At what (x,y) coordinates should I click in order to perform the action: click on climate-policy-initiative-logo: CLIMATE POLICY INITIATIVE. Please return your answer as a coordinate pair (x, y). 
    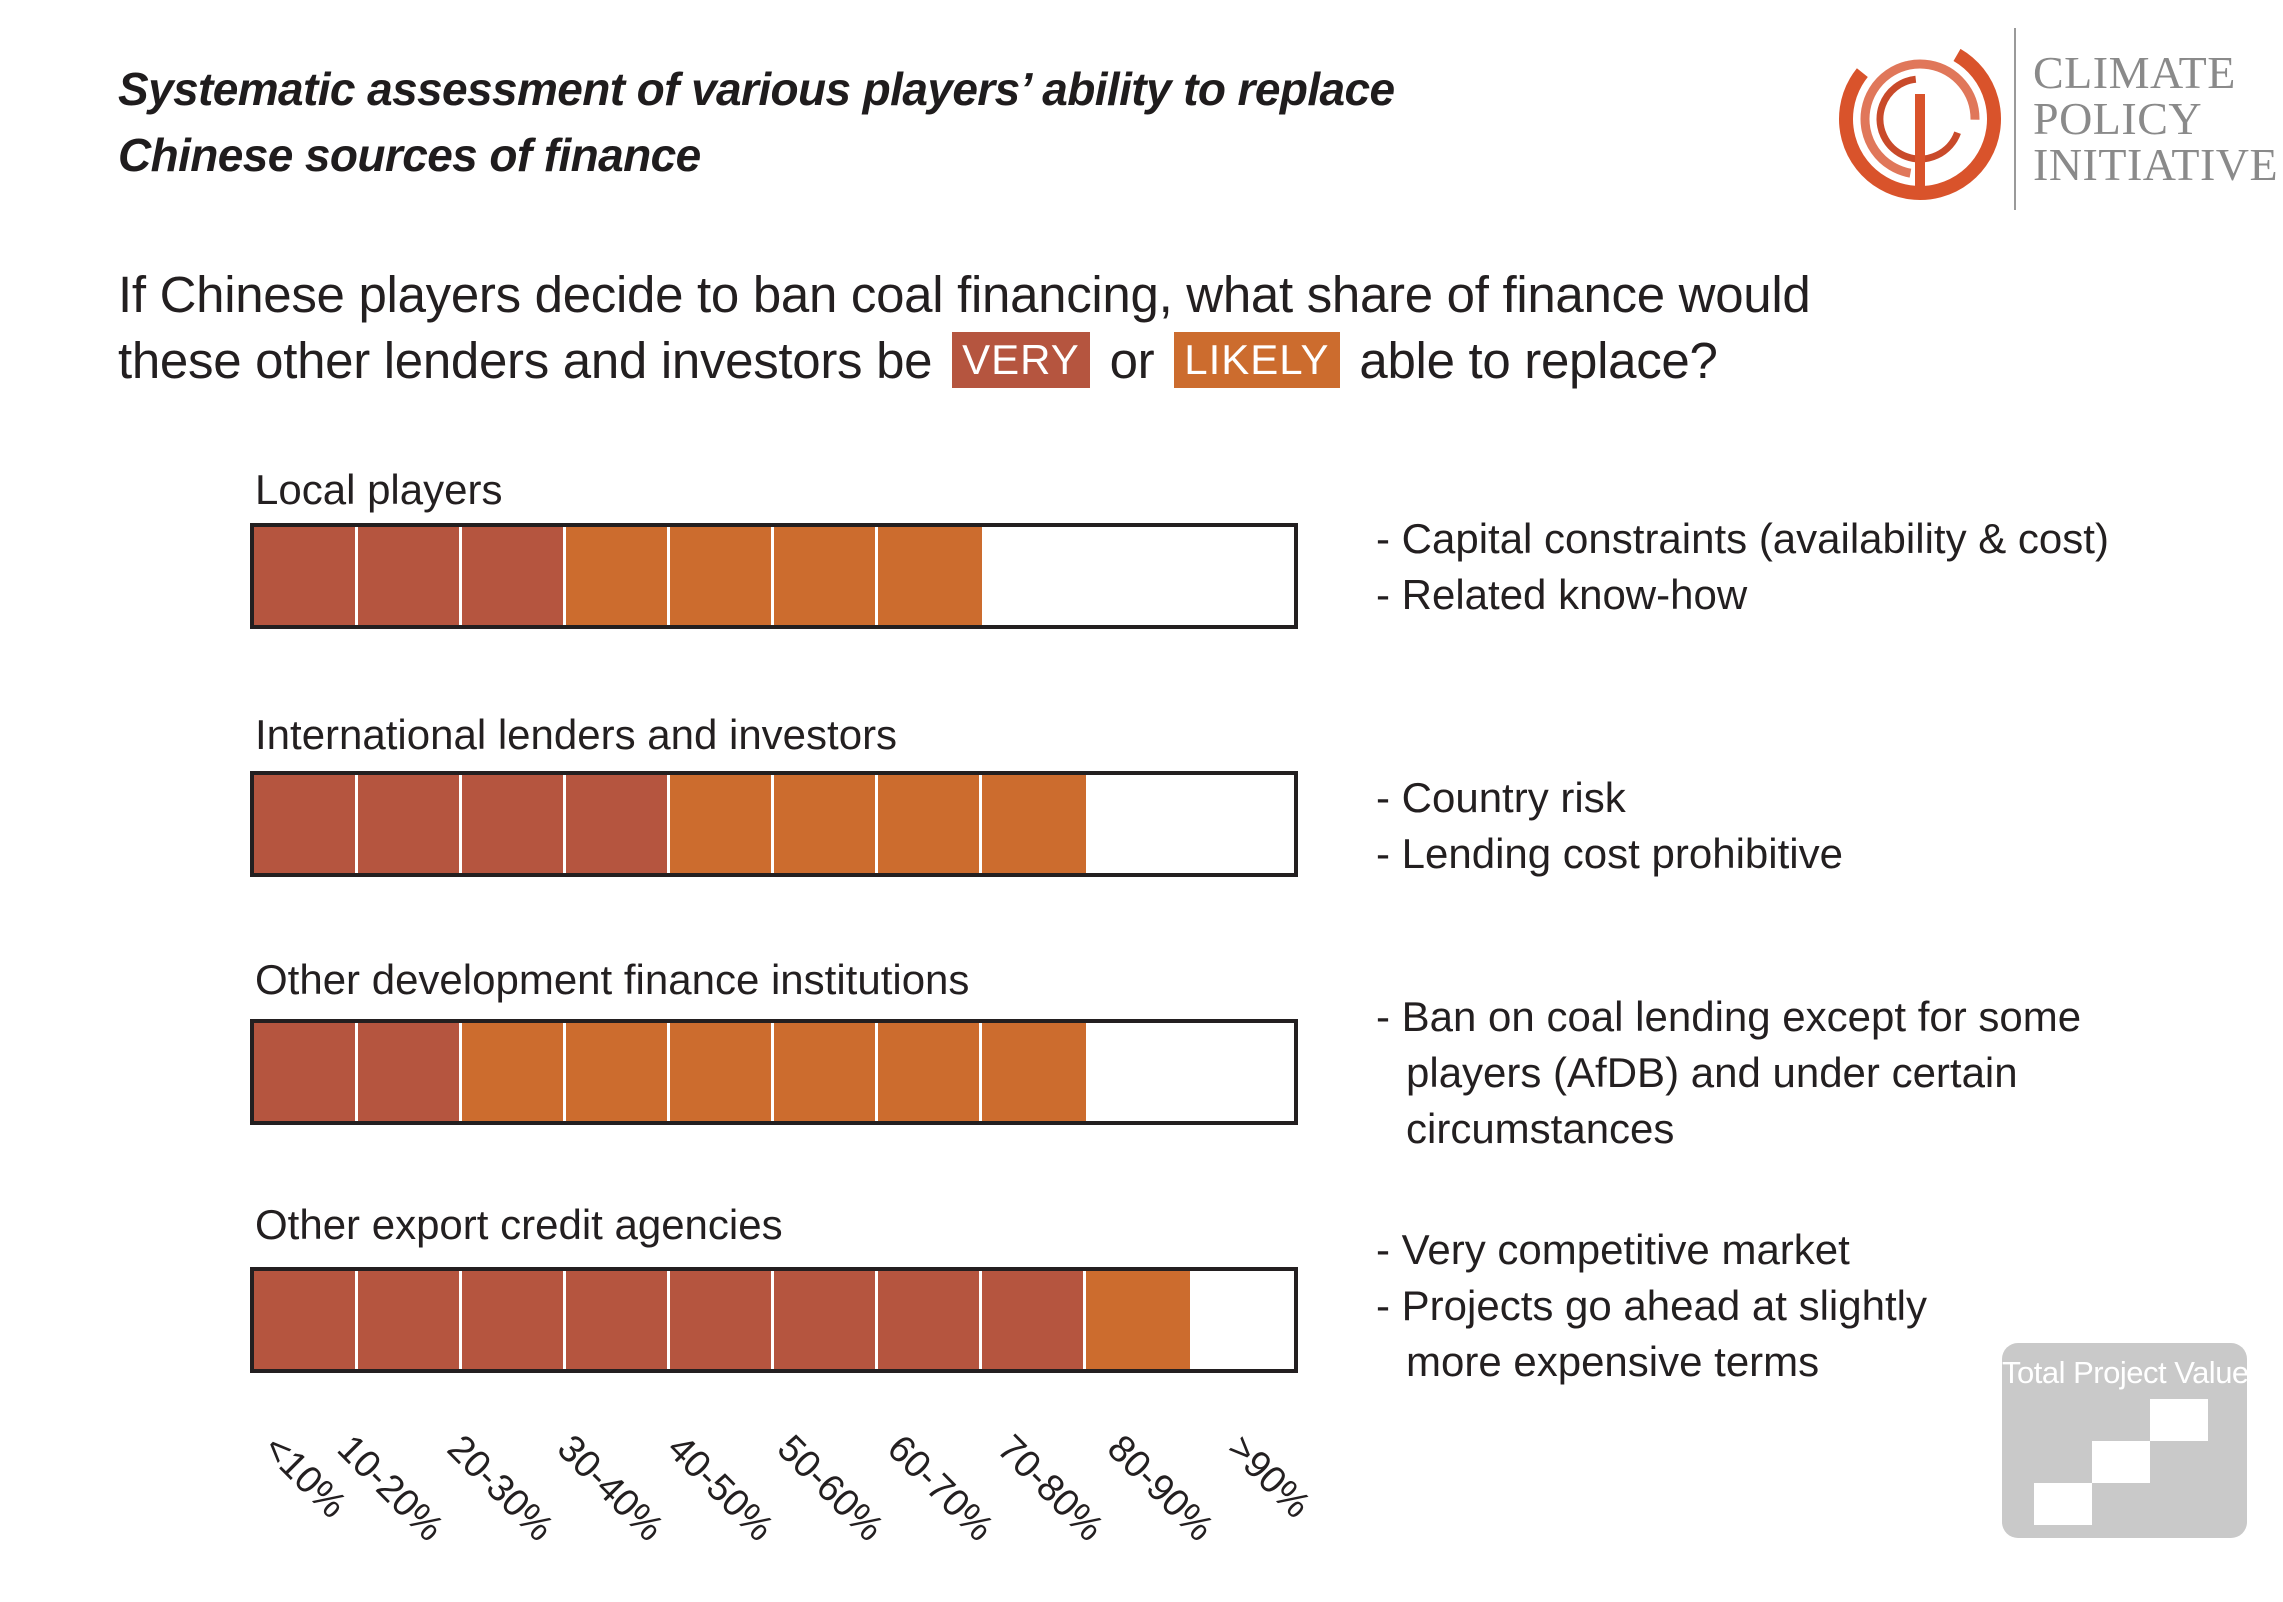
    Looking at the image, I should click on (2053, 123).